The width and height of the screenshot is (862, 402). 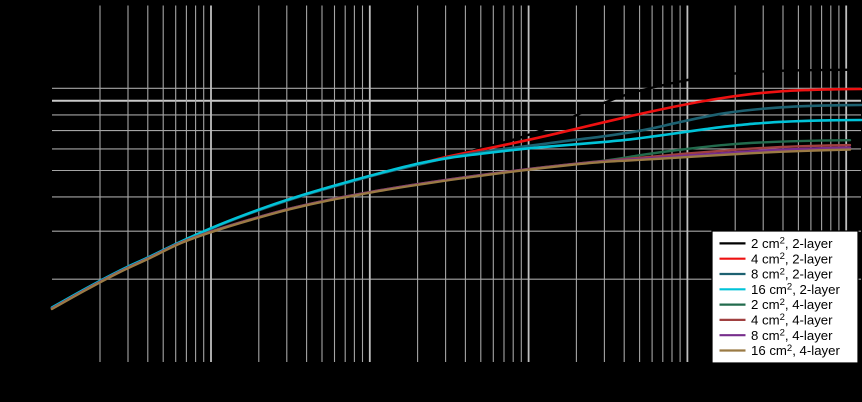 I want to click on legend-label: 2 cm2, 2-layer, so click(x=792, y=243).